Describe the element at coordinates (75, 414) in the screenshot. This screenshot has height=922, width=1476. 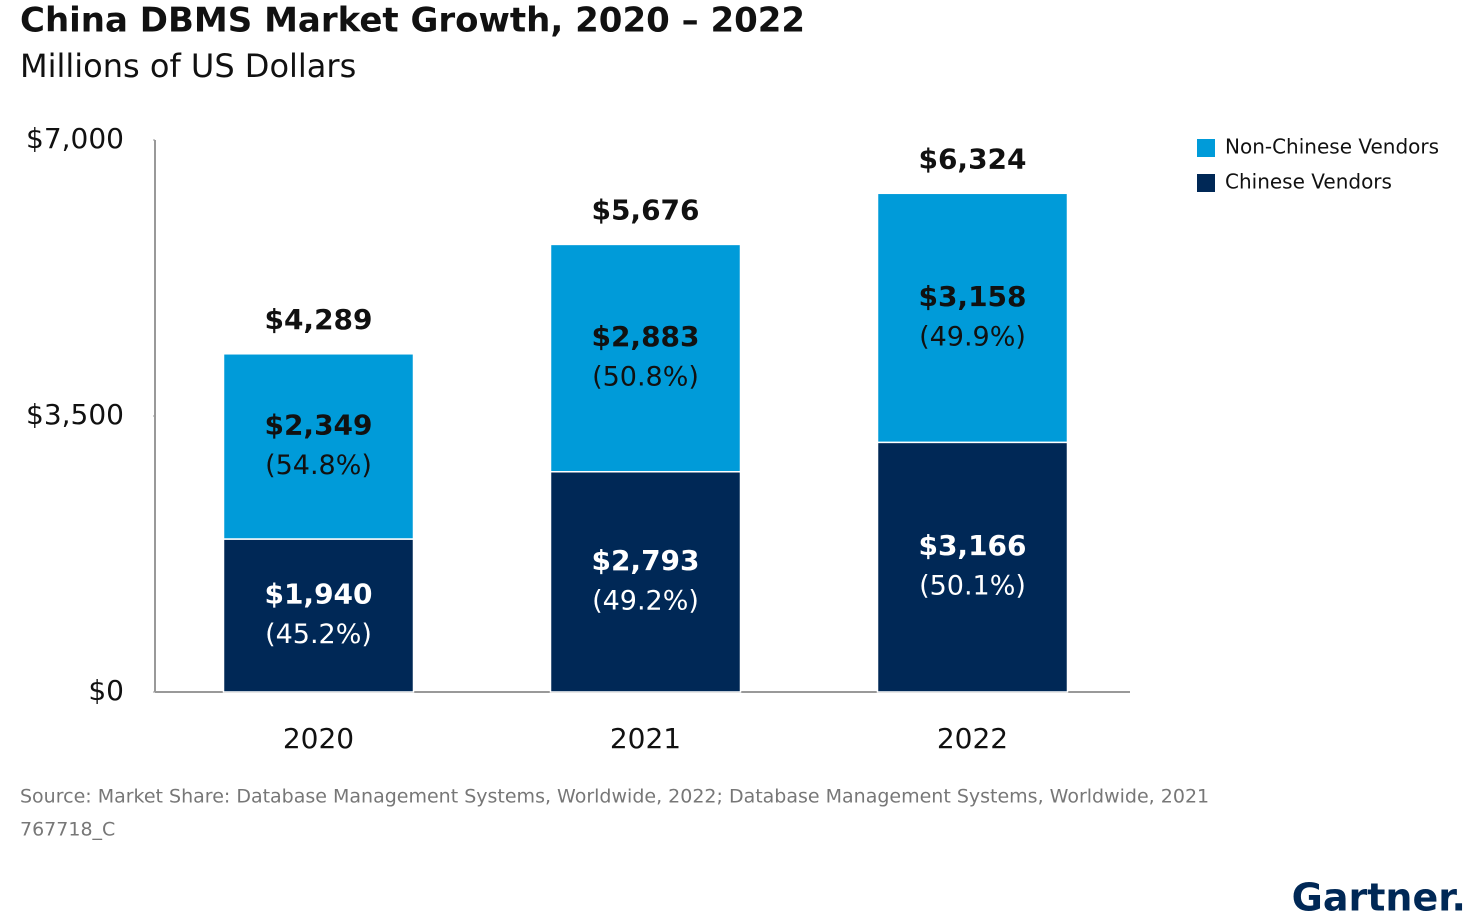
I see `y-tick-label: $3,500` at that location.